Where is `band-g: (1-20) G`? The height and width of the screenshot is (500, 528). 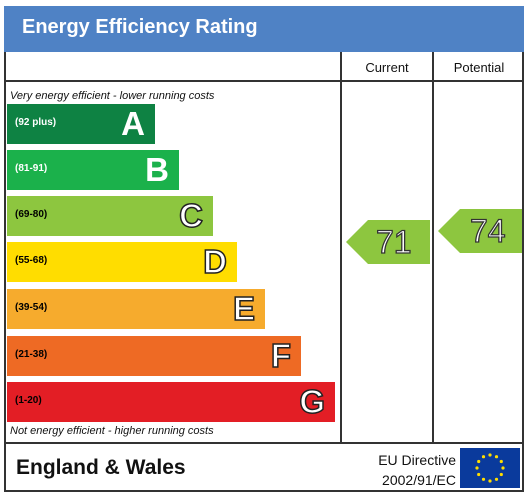 band-g: (1-20) G is located at coordinates (171, 402).